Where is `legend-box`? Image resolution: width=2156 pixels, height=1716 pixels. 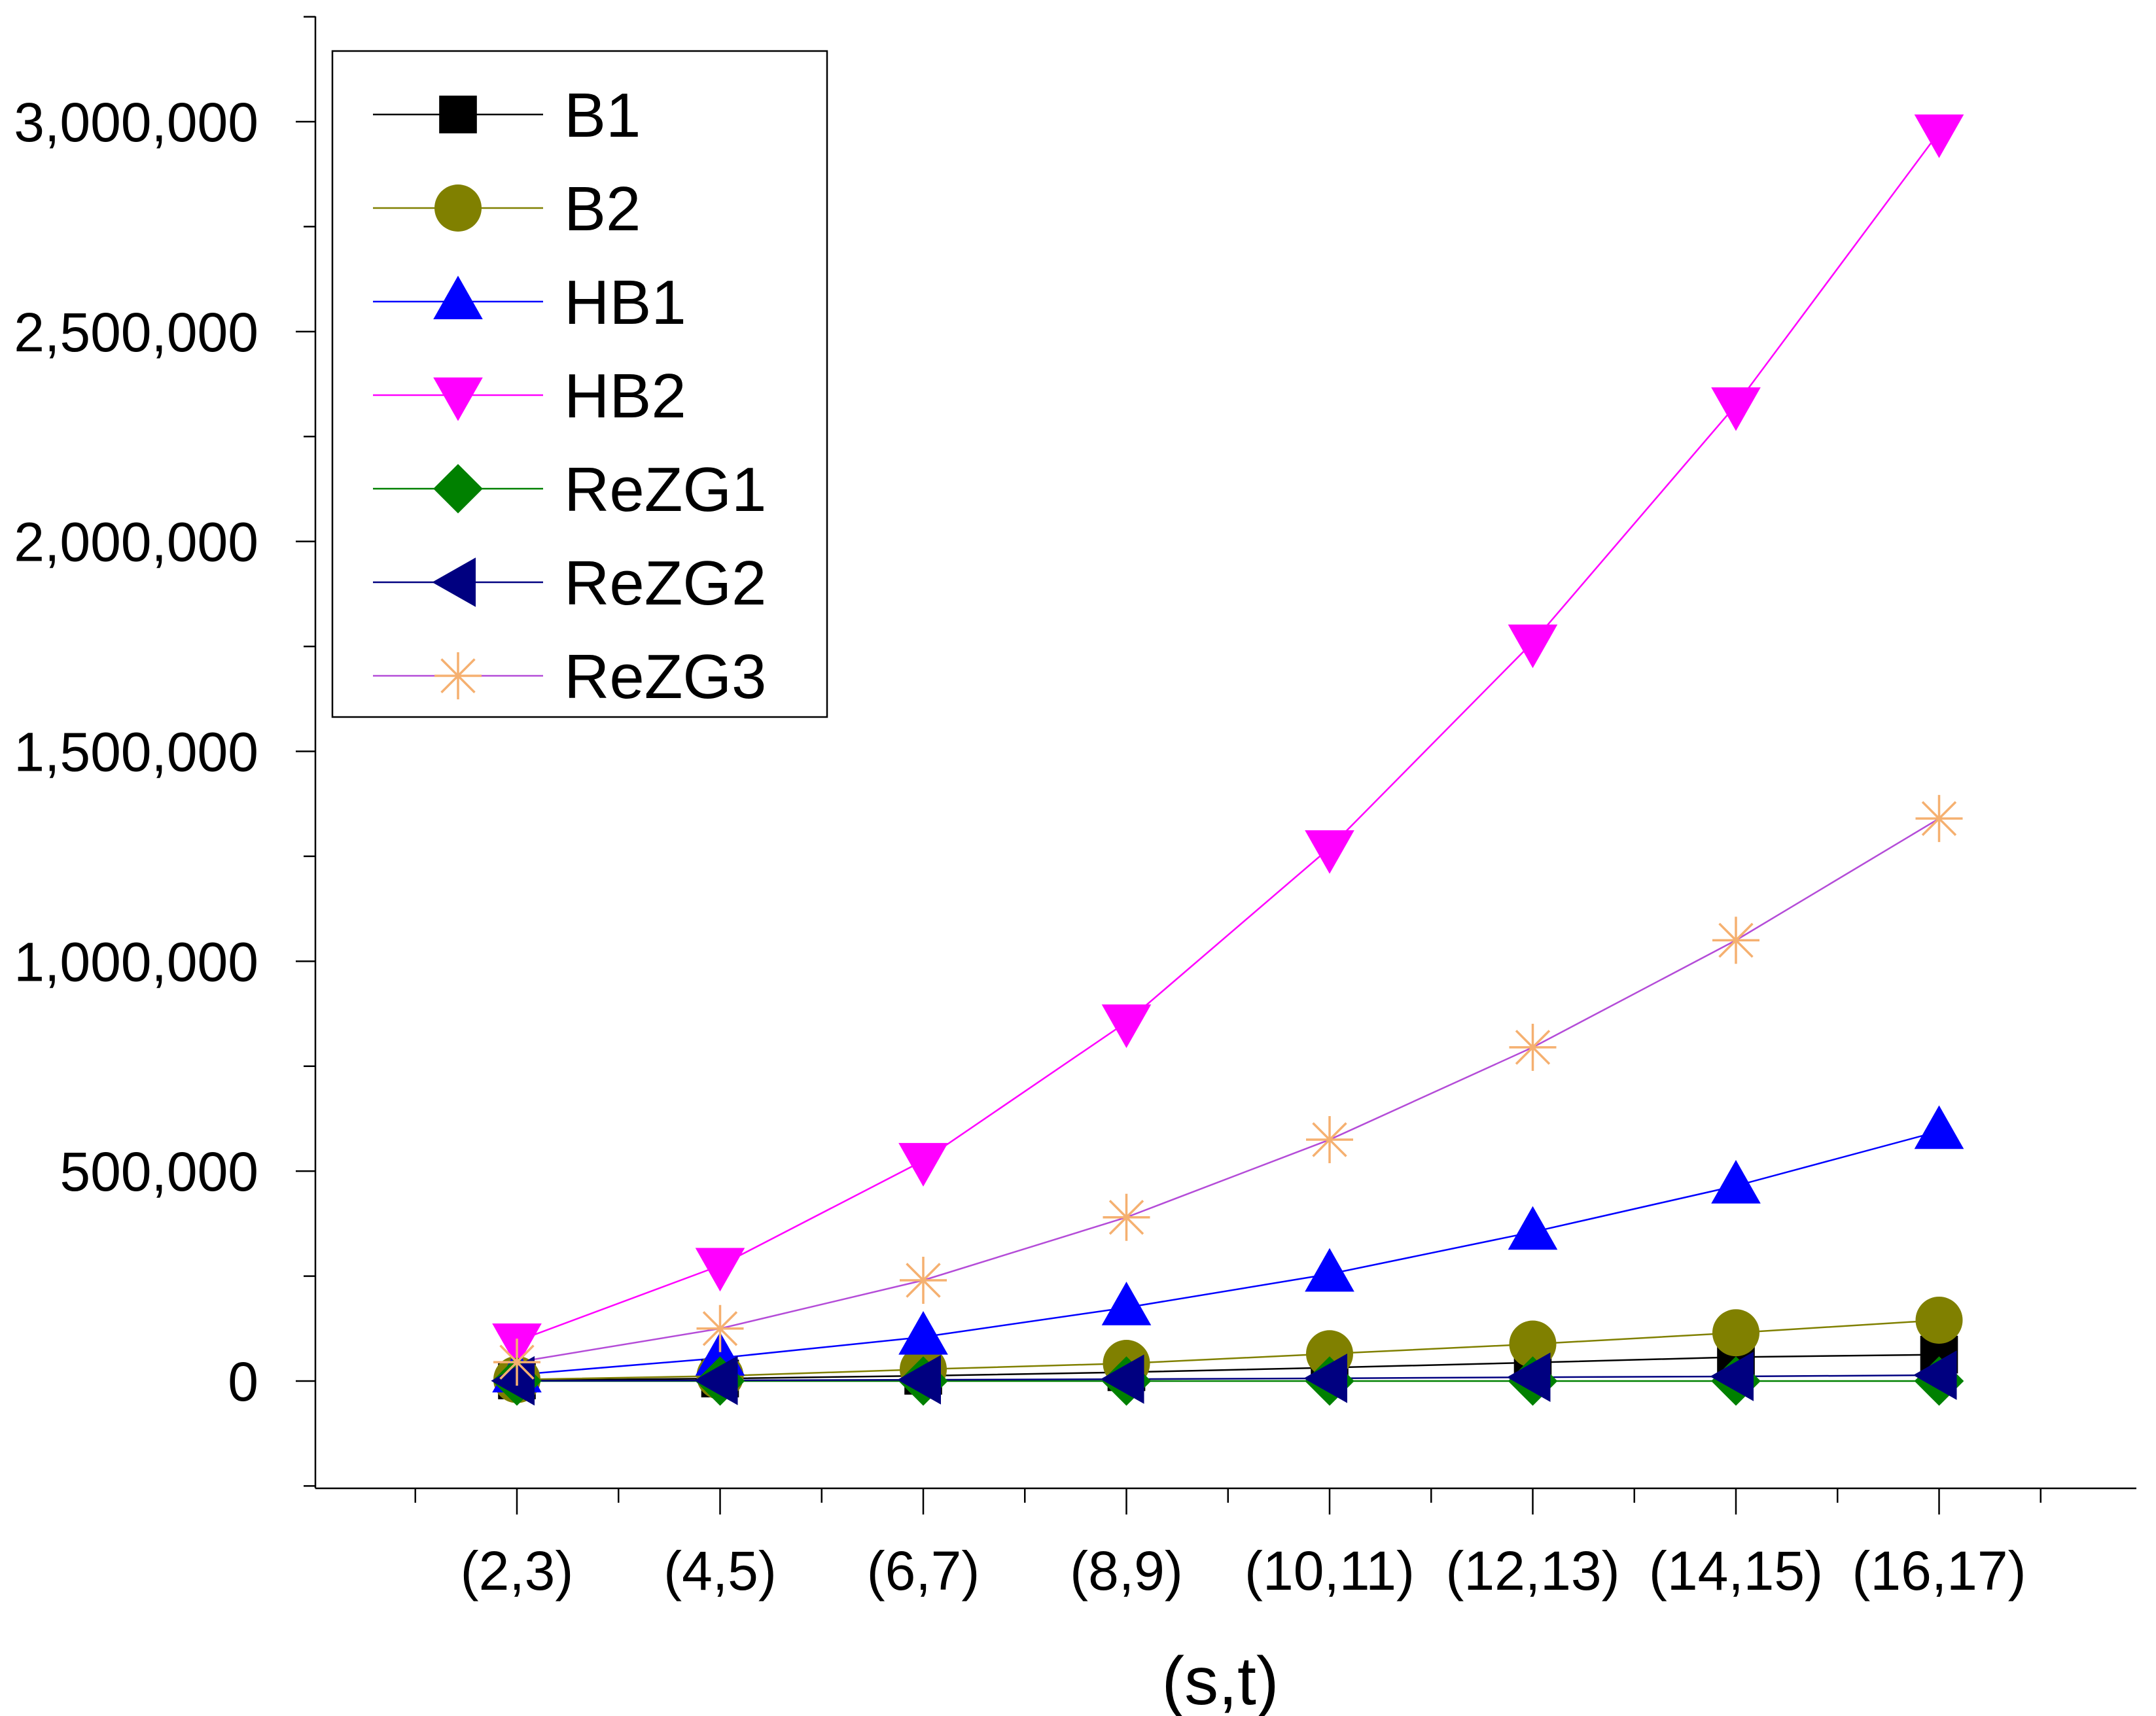 legend-box is located at coordinates (579, 384).